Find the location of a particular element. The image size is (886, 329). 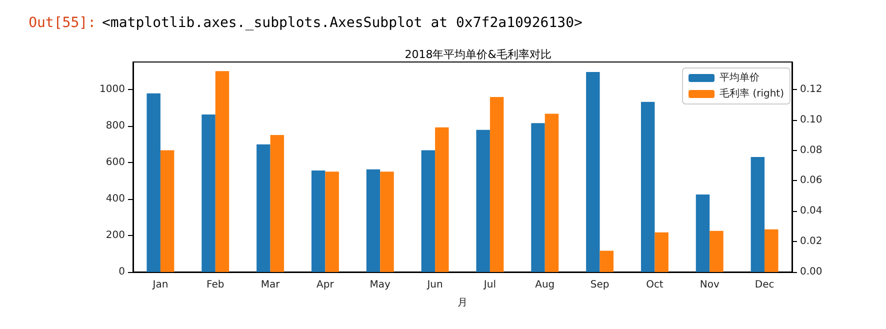

y-tick-label: 800 is located at coordinates (115, 126).